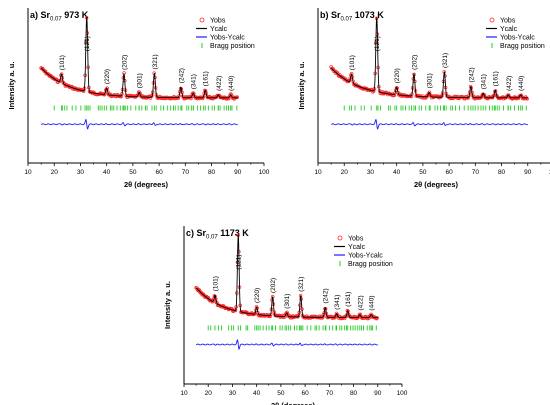 This screenshot has height=405, width=550. What do you see at coordinates (124, 62) in the screenshot?
I see `peak-label: (202)` at bounding box center [124, 62].